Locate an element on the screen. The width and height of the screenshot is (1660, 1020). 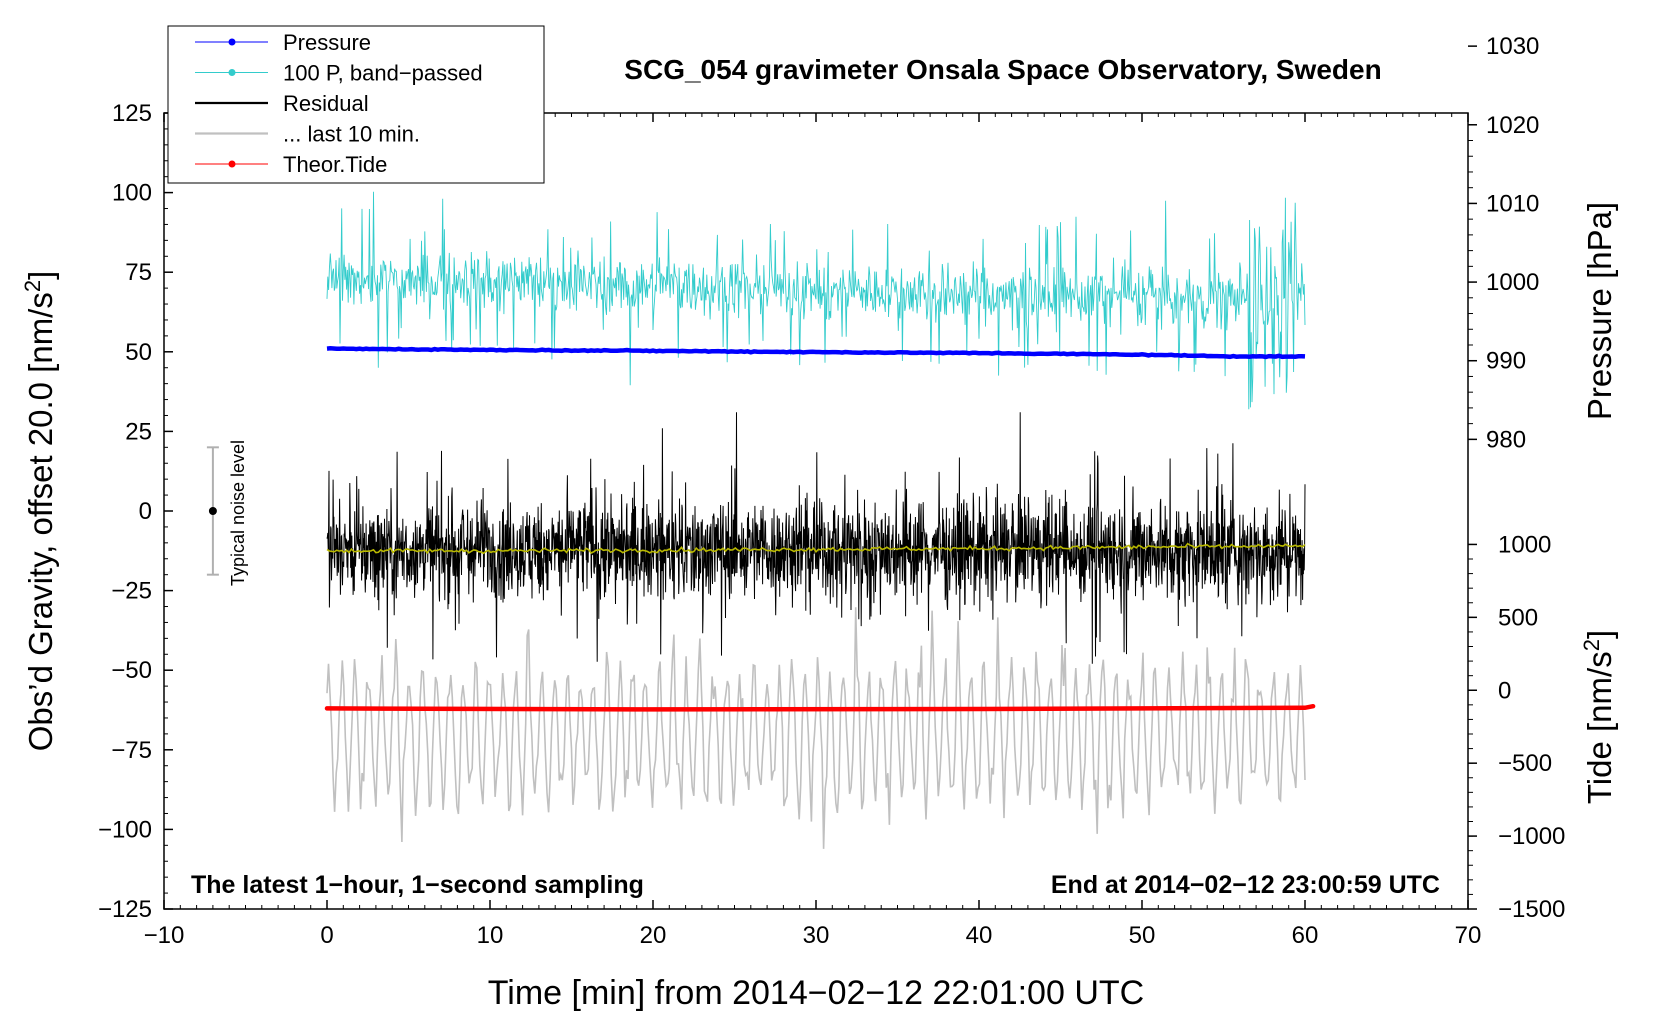
pressure-tick-label: 1000 is located at coordinates (1512, 282).